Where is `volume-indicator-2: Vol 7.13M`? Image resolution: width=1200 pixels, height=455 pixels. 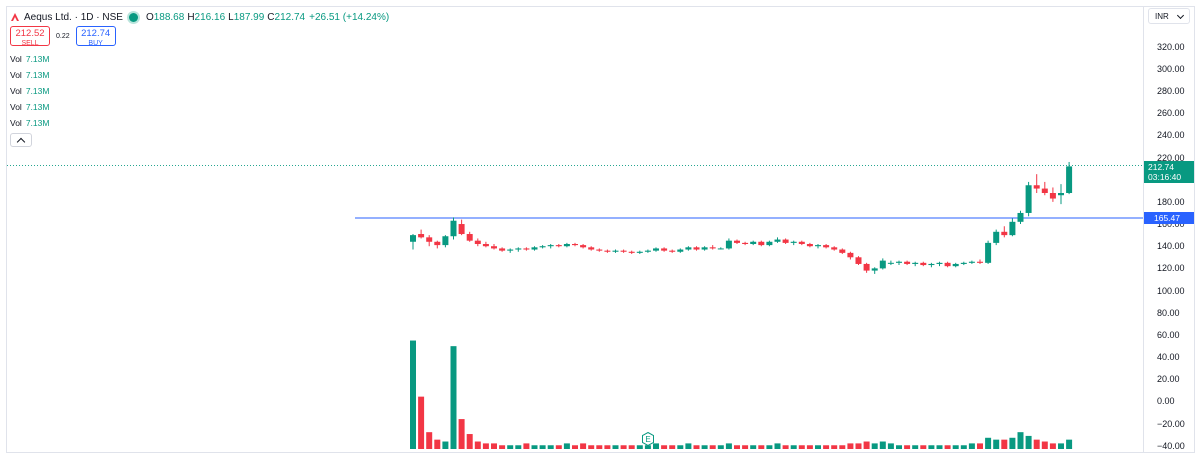 volume-indicator-2: Vol 7.13M is located at coordinates (29, 75).